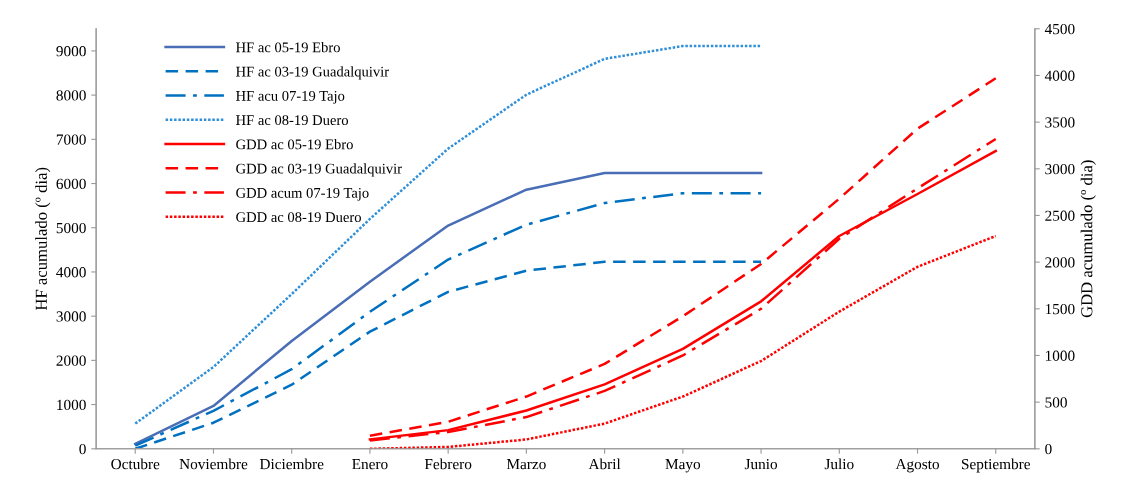  What do you see at coordinates (298, 217) in the screenshot?
I see `legend-label: GDD ac 08-19 Duero` at bounding box center [298, 217].